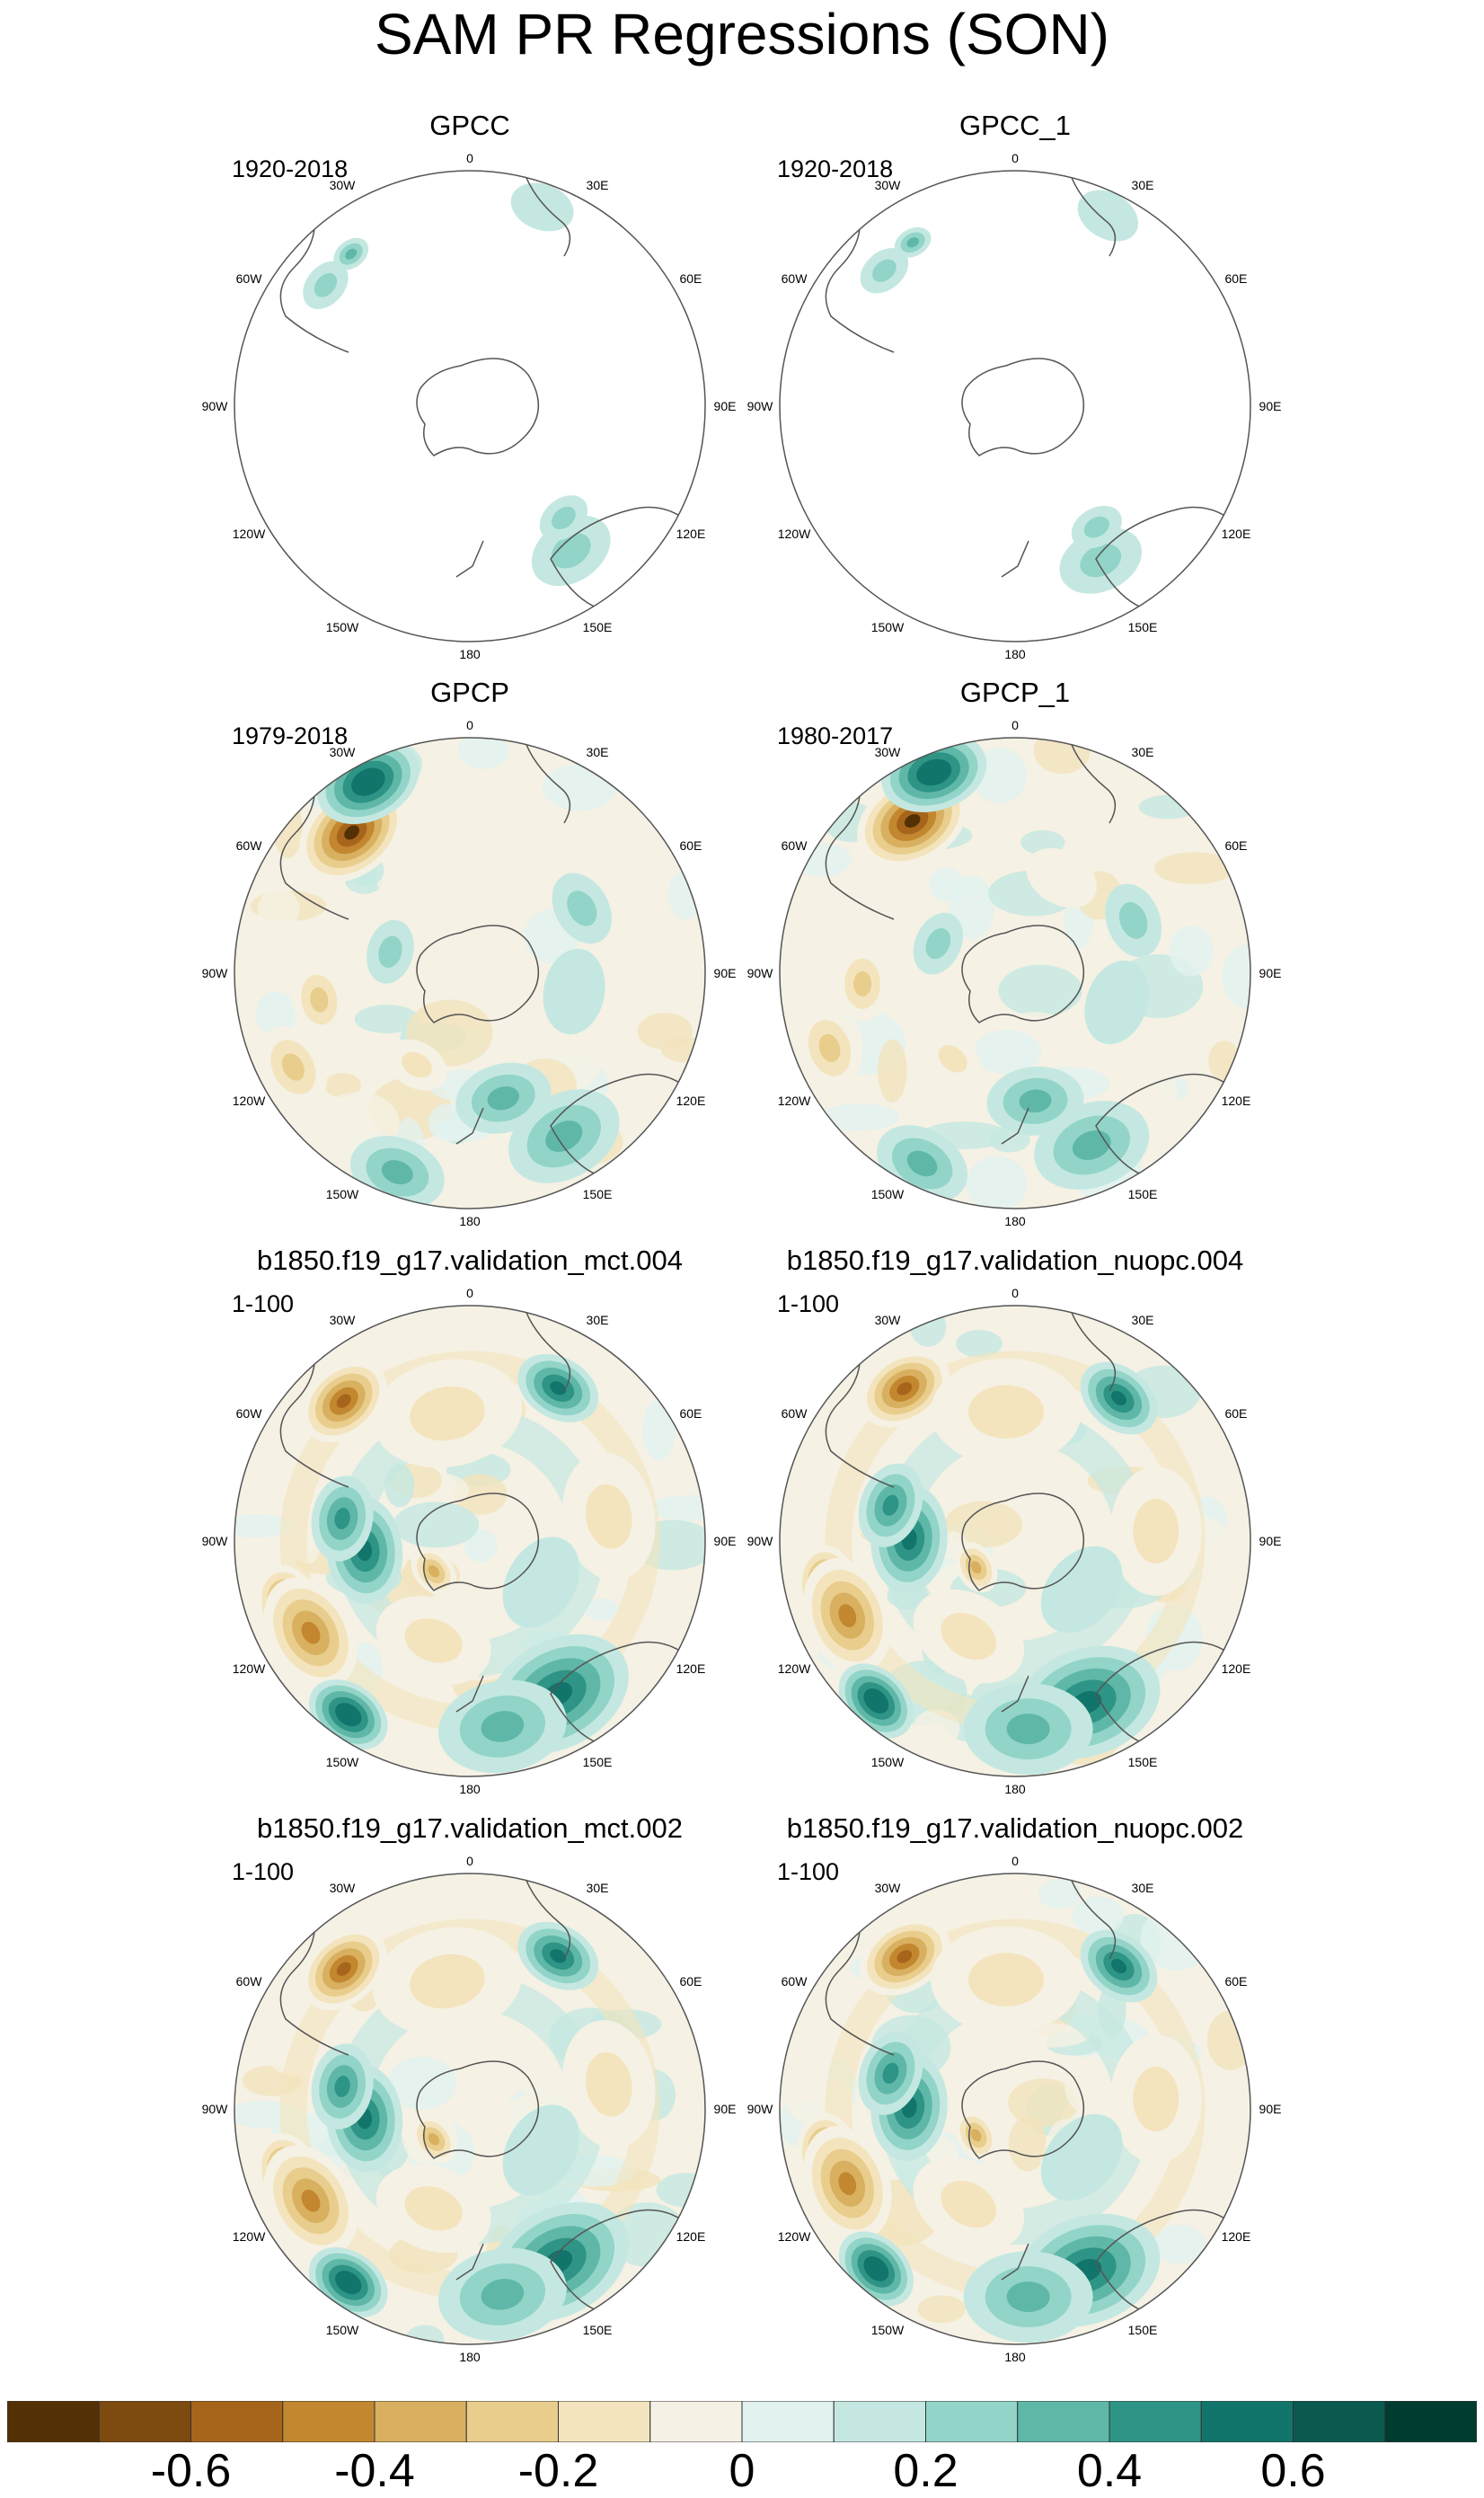 The width and height of the screenshot is (1484, 2498). What do you see at coordinates (1015, 692) in the screenshot?
I see `panel-title: GPCP_1` at bounding box center [1015, 692].